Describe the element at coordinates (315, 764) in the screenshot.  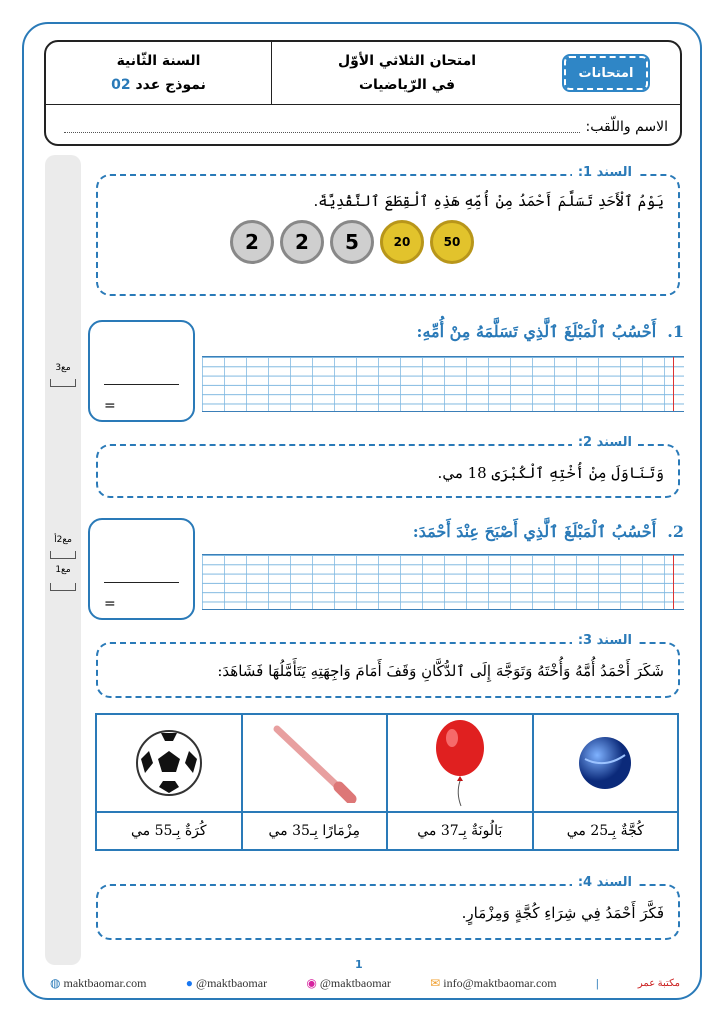
I see `flute-icon` at that location.